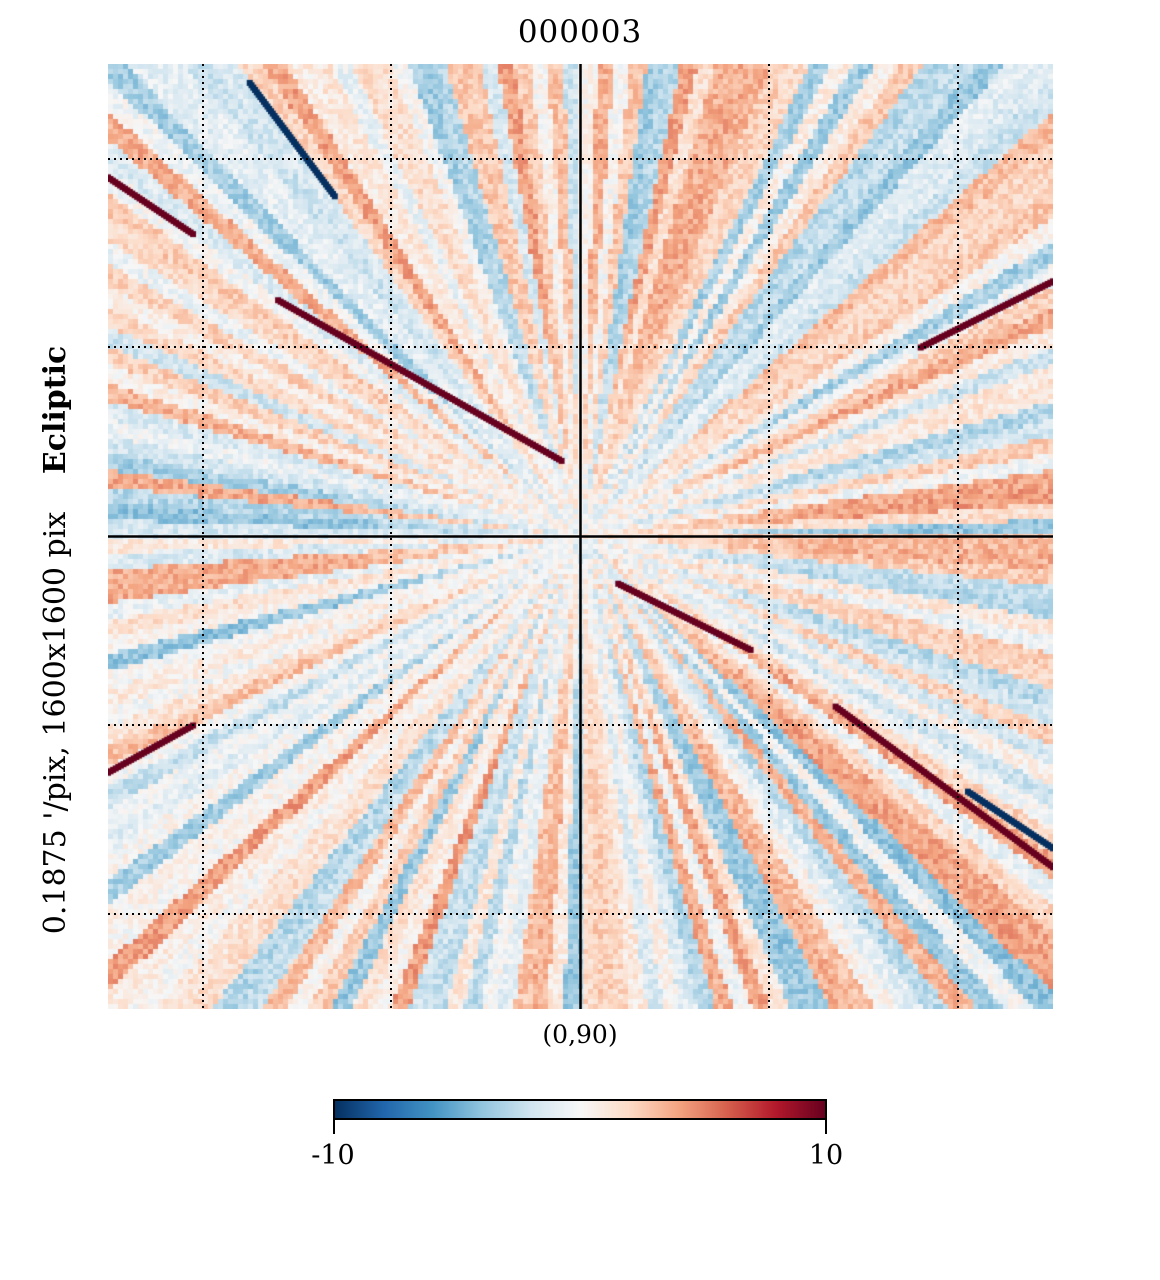  Describe the element at coordinates (55, 624) in the screenshot. I see `map-size-text: 1600x1600 pix` at that location.